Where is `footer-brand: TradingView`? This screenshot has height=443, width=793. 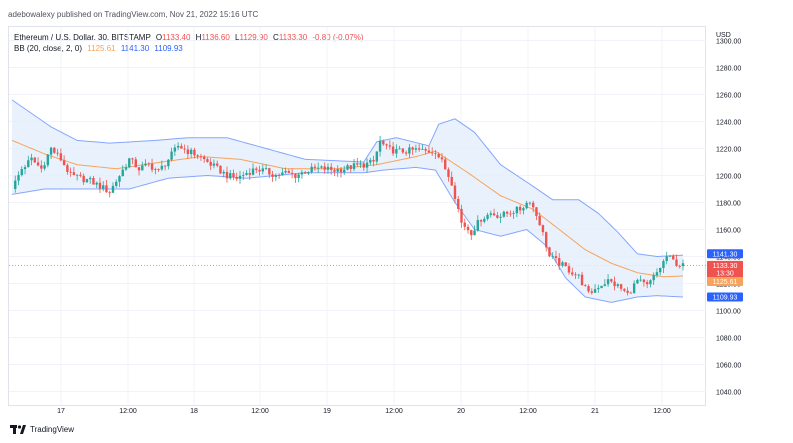 footer-brand: TradingView is located at coordinates (52, 429).